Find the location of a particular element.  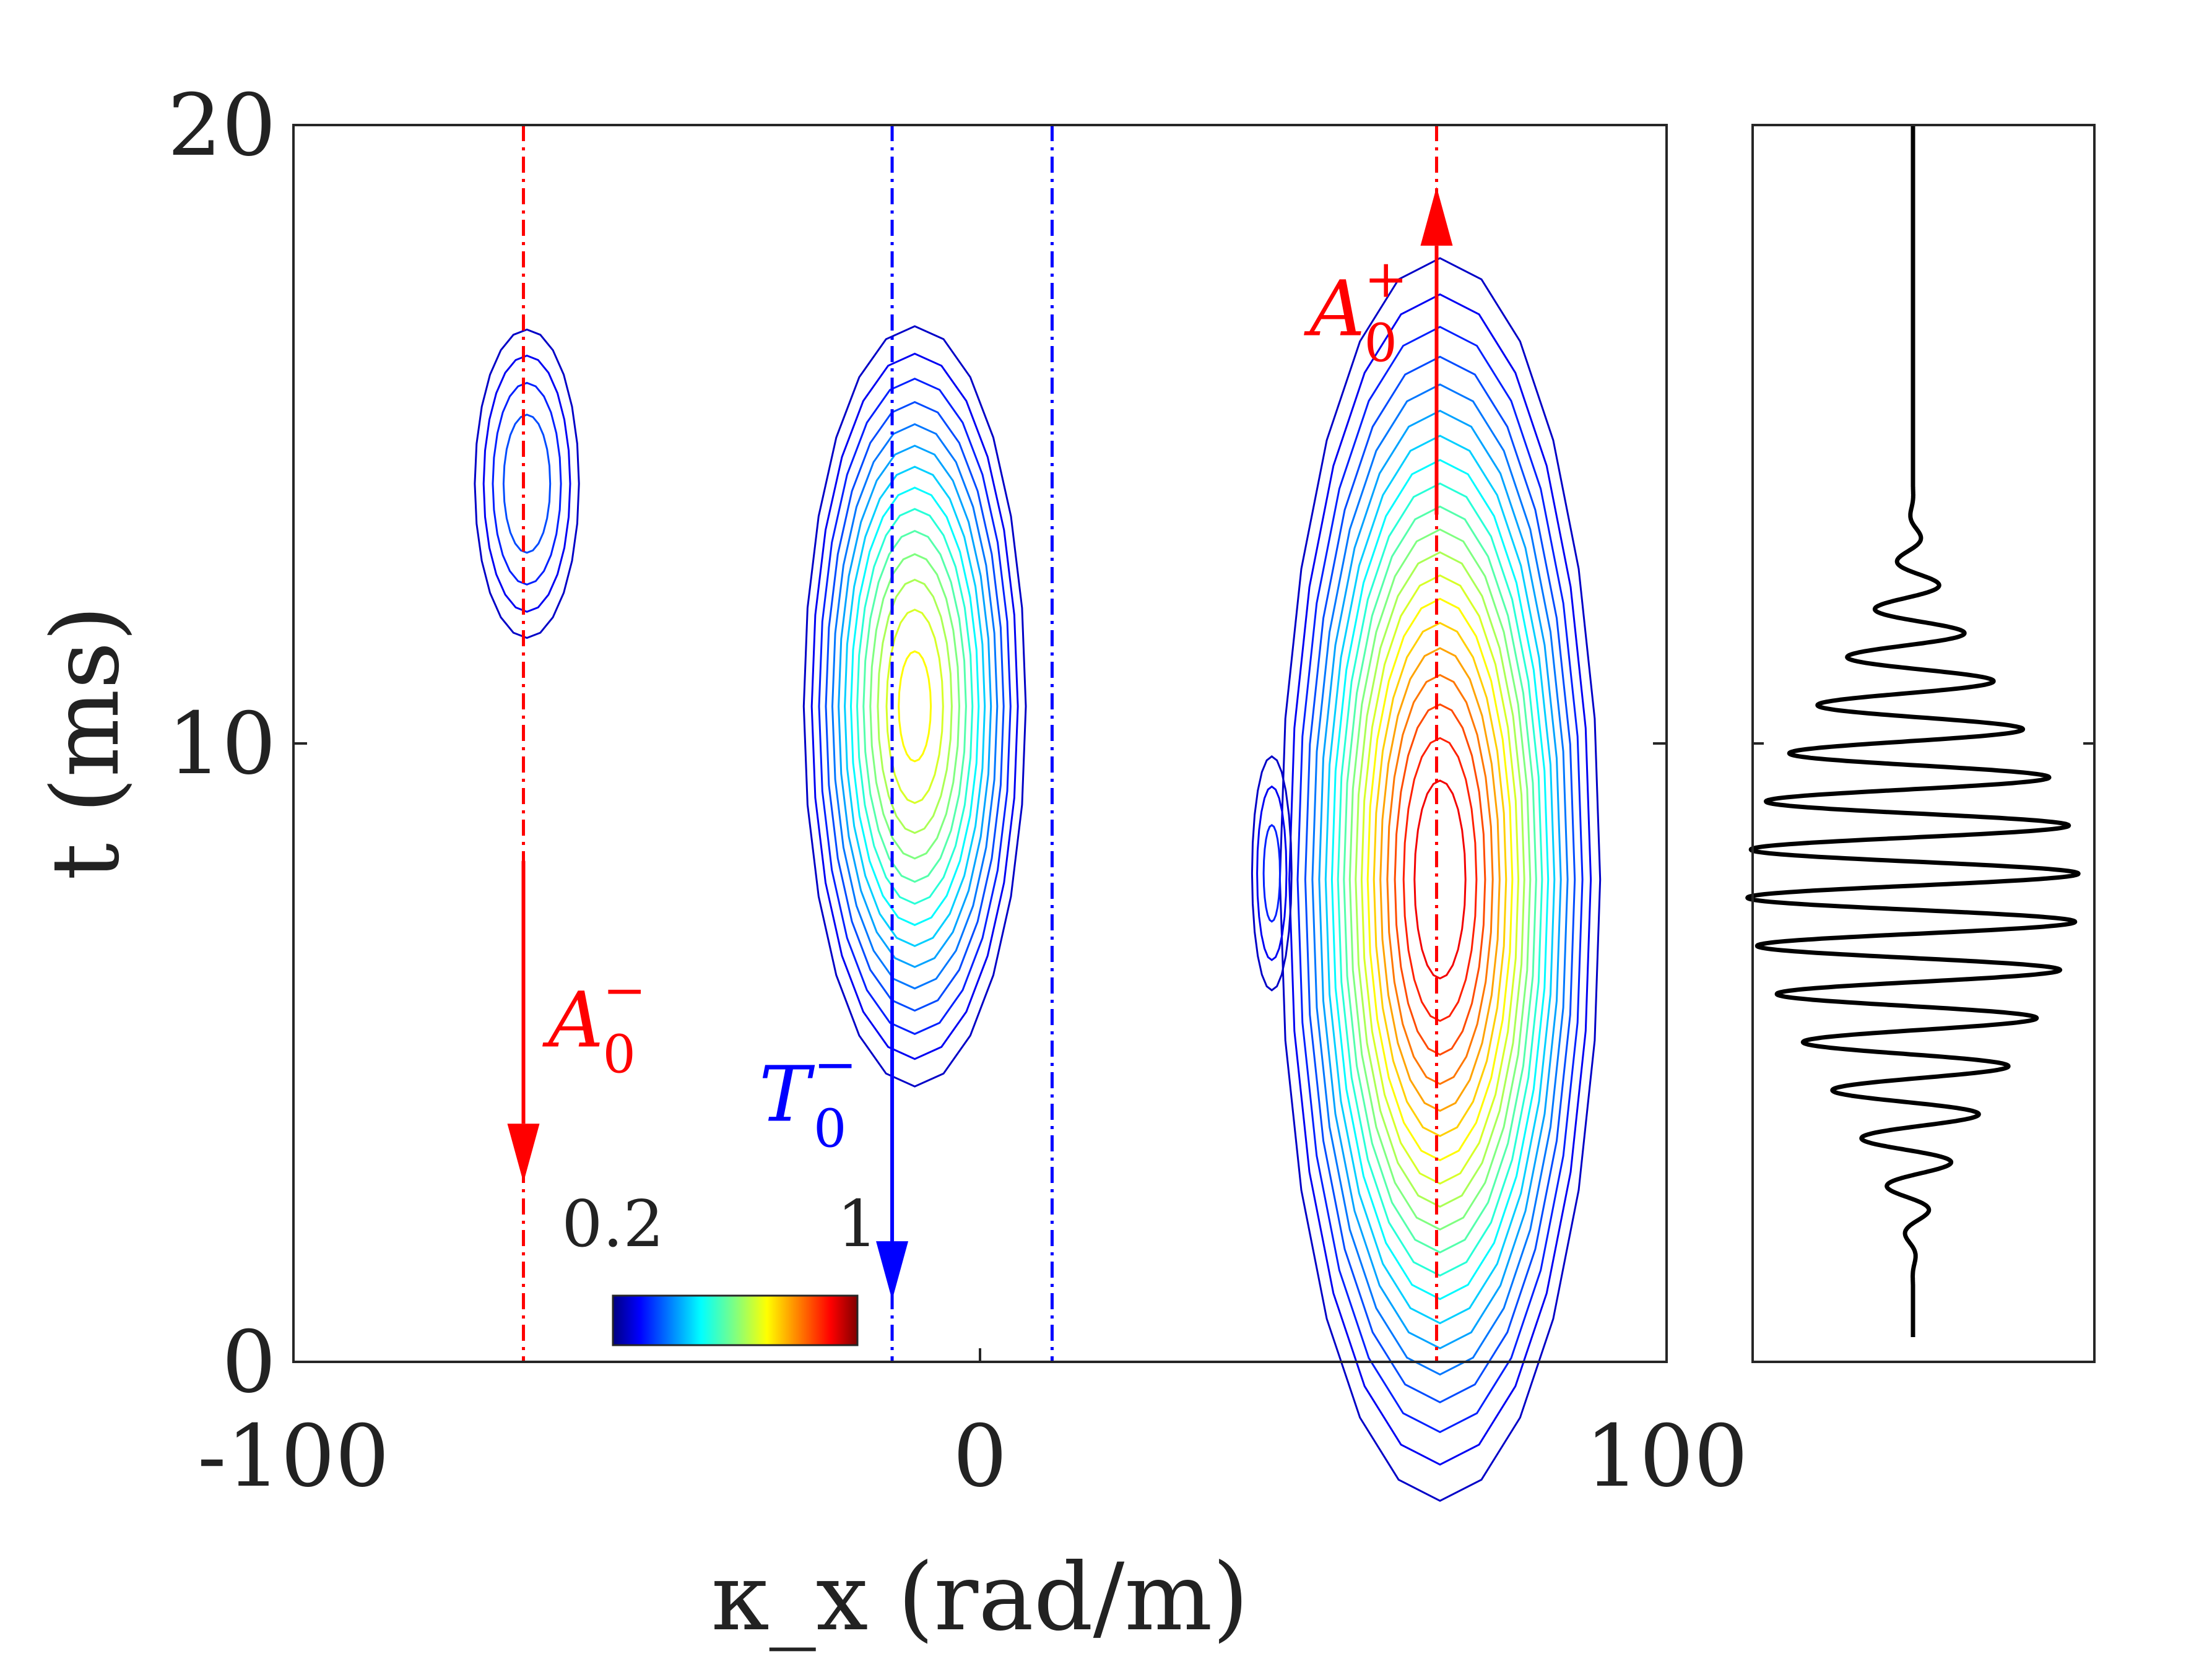

colorbar: 0.2 1 is located at coordinates (720, 1266).